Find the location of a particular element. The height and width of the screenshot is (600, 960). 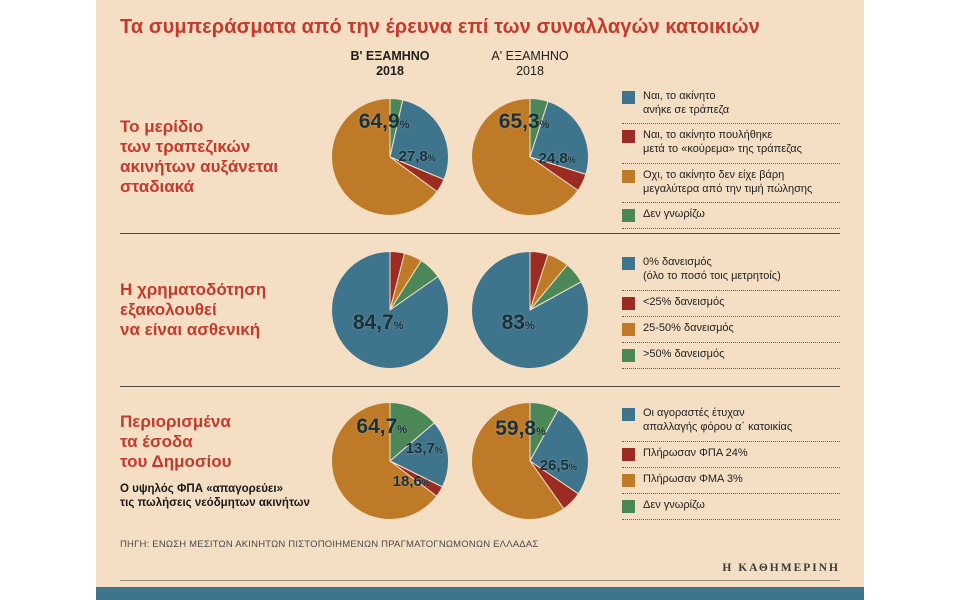

legend-label: Πλήρωσαν ΦΜΑ 3% is located at coordinates (693, 478).